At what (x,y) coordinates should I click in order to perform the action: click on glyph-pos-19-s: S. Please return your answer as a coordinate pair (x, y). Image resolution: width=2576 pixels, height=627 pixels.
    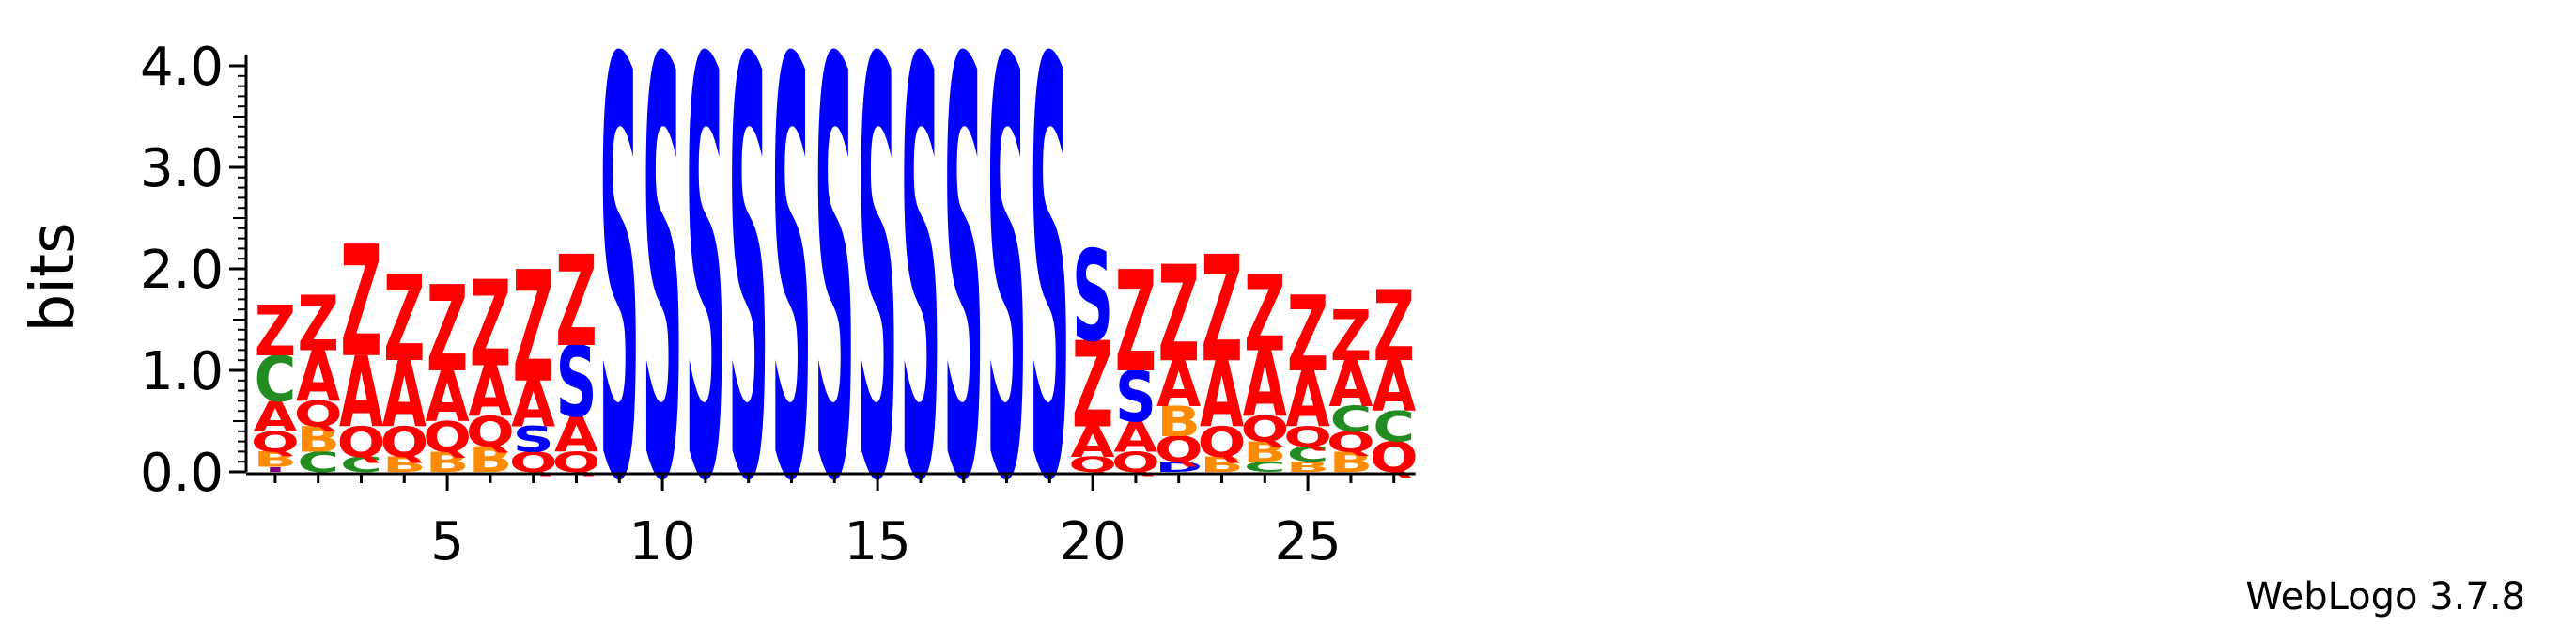
    Looking at the image, I should click on (1049, 304).